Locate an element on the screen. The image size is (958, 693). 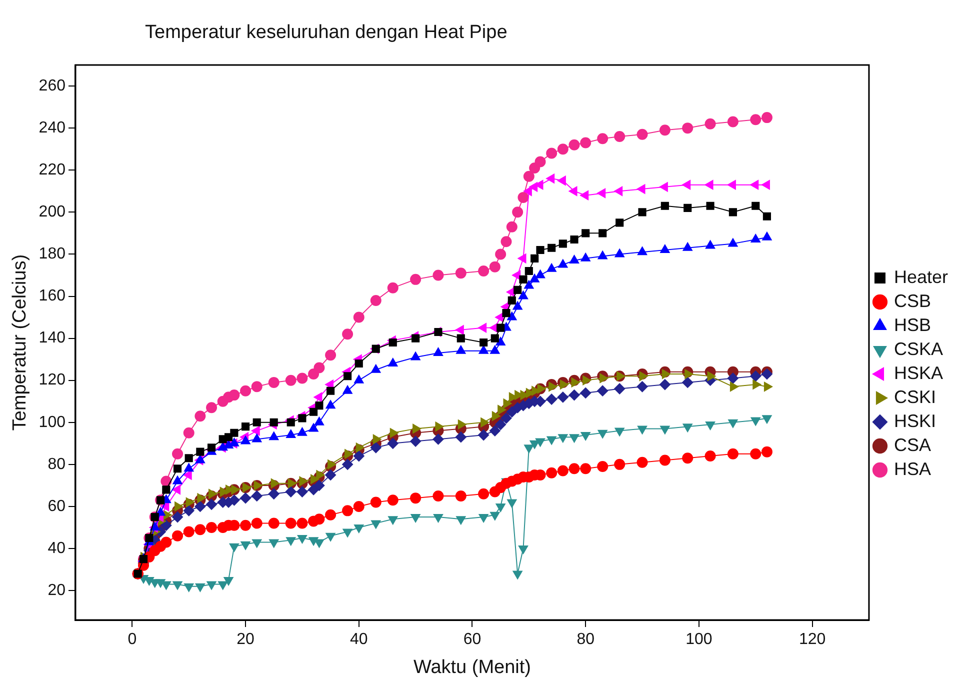
legend-label: HSA is located at coordinates (912, 468).